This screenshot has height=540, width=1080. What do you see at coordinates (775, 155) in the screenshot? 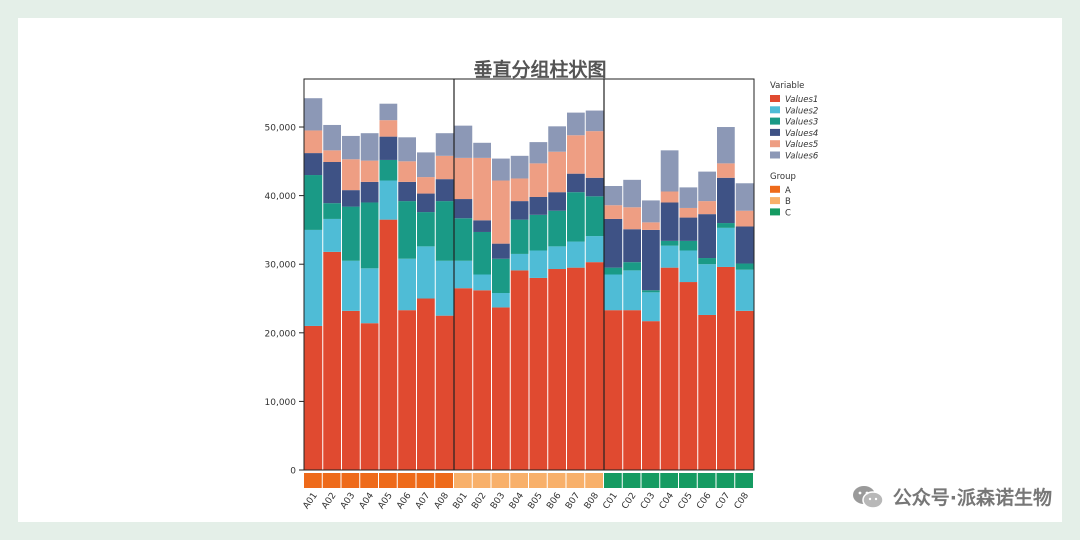
I see `legend-swatch-Values6` at bounding box center [775, 155].